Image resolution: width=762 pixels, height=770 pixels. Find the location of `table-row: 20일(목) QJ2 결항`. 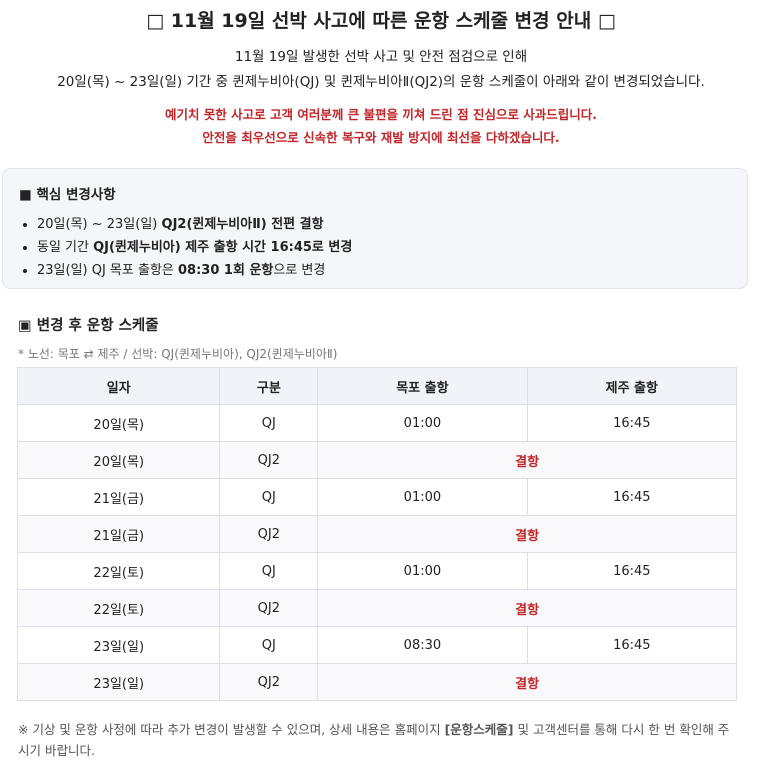

table-row: 20일(목) QJ2 결항 is located at coordinates (376, 460).